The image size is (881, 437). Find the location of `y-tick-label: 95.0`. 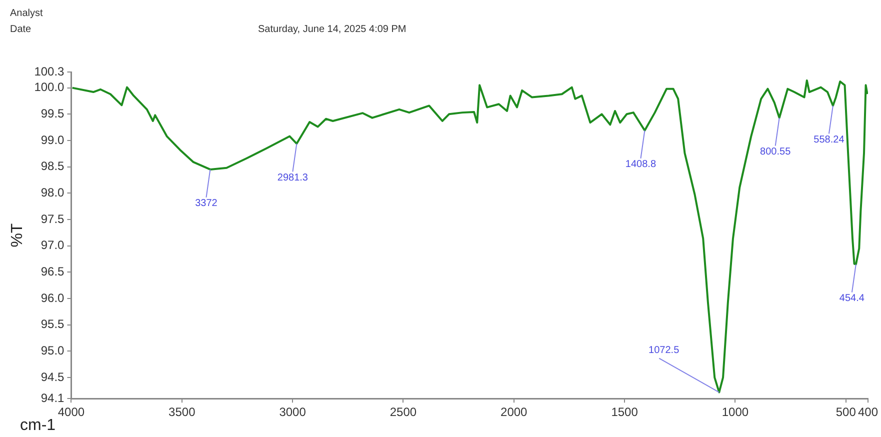

y-tick-label: 95.0 is located at coordinates (52, 351).